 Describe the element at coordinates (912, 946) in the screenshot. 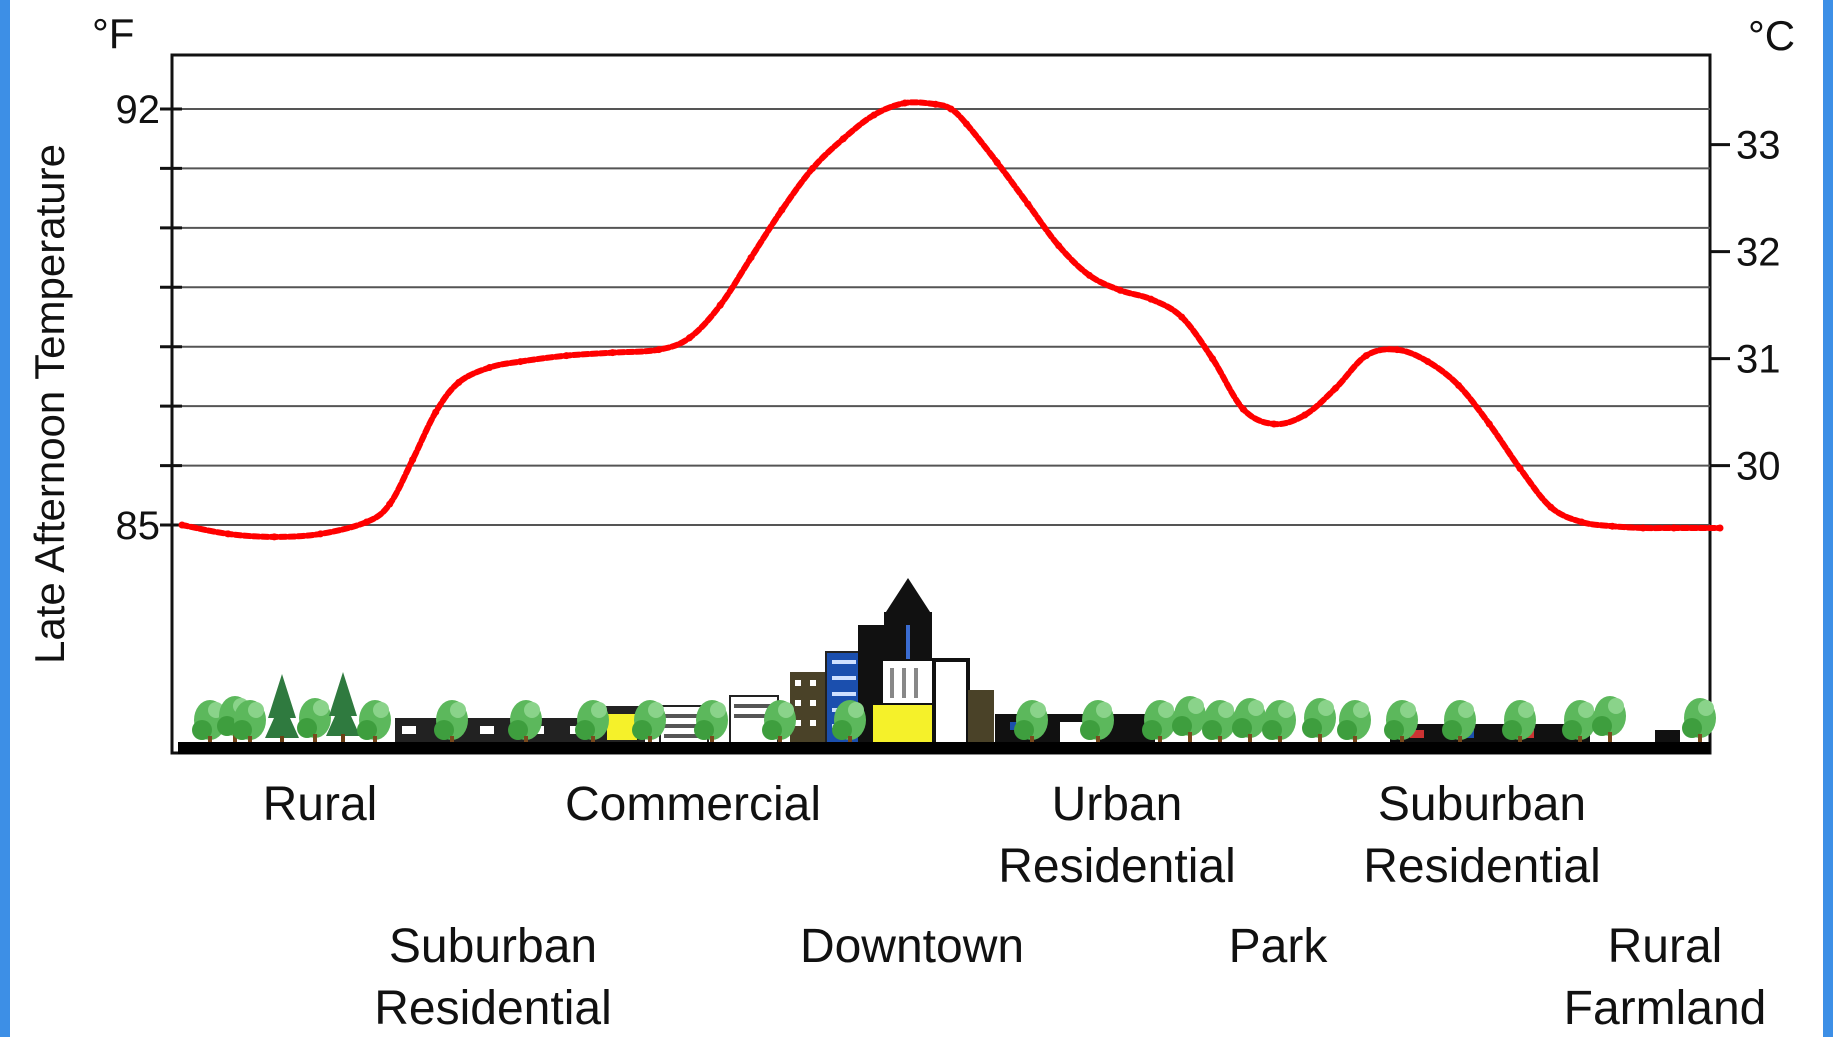

I see `zone-label: Downtown` at that location.